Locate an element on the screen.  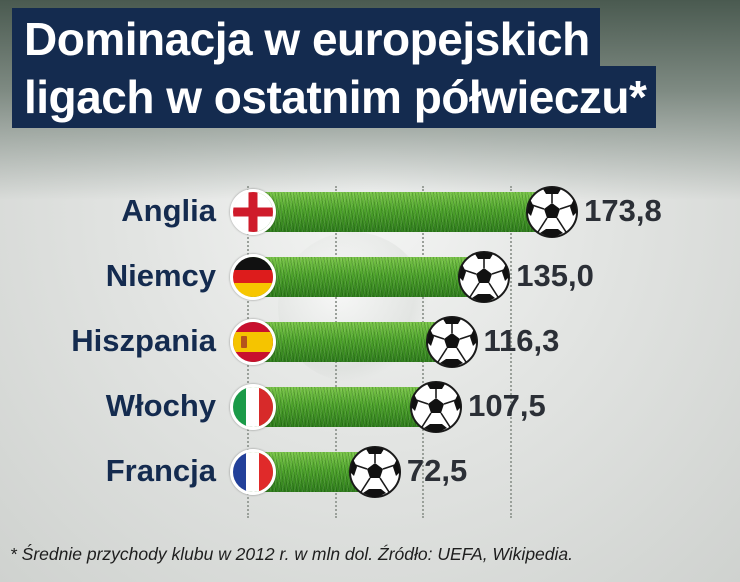
france-flag-icon is located at coordinates (253, 472).